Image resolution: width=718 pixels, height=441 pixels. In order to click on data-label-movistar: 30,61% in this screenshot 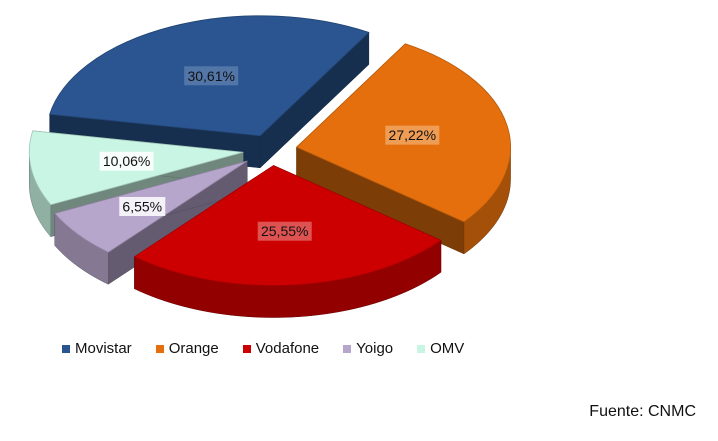, I will do `click(210, 76)`.